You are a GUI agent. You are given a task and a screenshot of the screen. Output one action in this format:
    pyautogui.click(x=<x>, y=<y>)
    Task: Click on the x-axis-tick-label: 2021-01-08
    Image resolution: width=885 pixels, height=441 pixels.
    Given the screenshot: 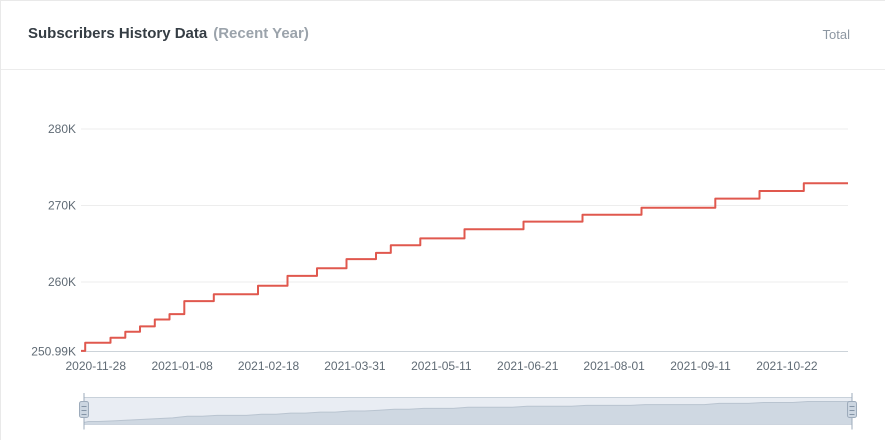 What is the action you would take?
    pyautogui.click(x=182, y=366)
    